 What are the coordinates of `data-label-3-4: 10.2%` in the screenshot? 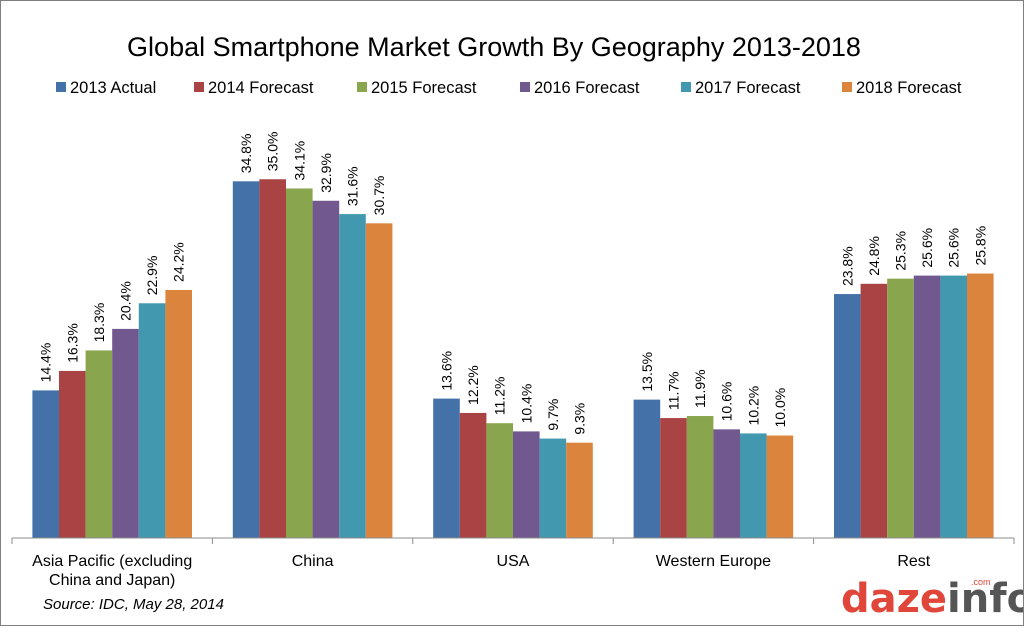 It's located at (753, 406).